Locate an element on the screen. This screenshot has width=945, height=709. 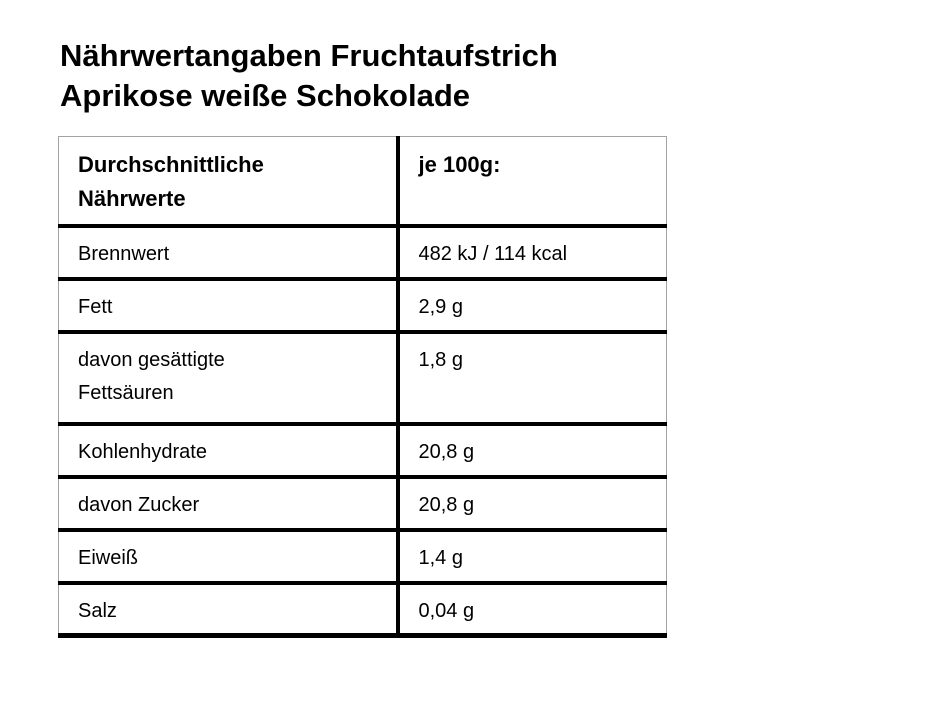
row-label-cell: davon gesättigte Fettsäuren is located at coordinates (229, 378).